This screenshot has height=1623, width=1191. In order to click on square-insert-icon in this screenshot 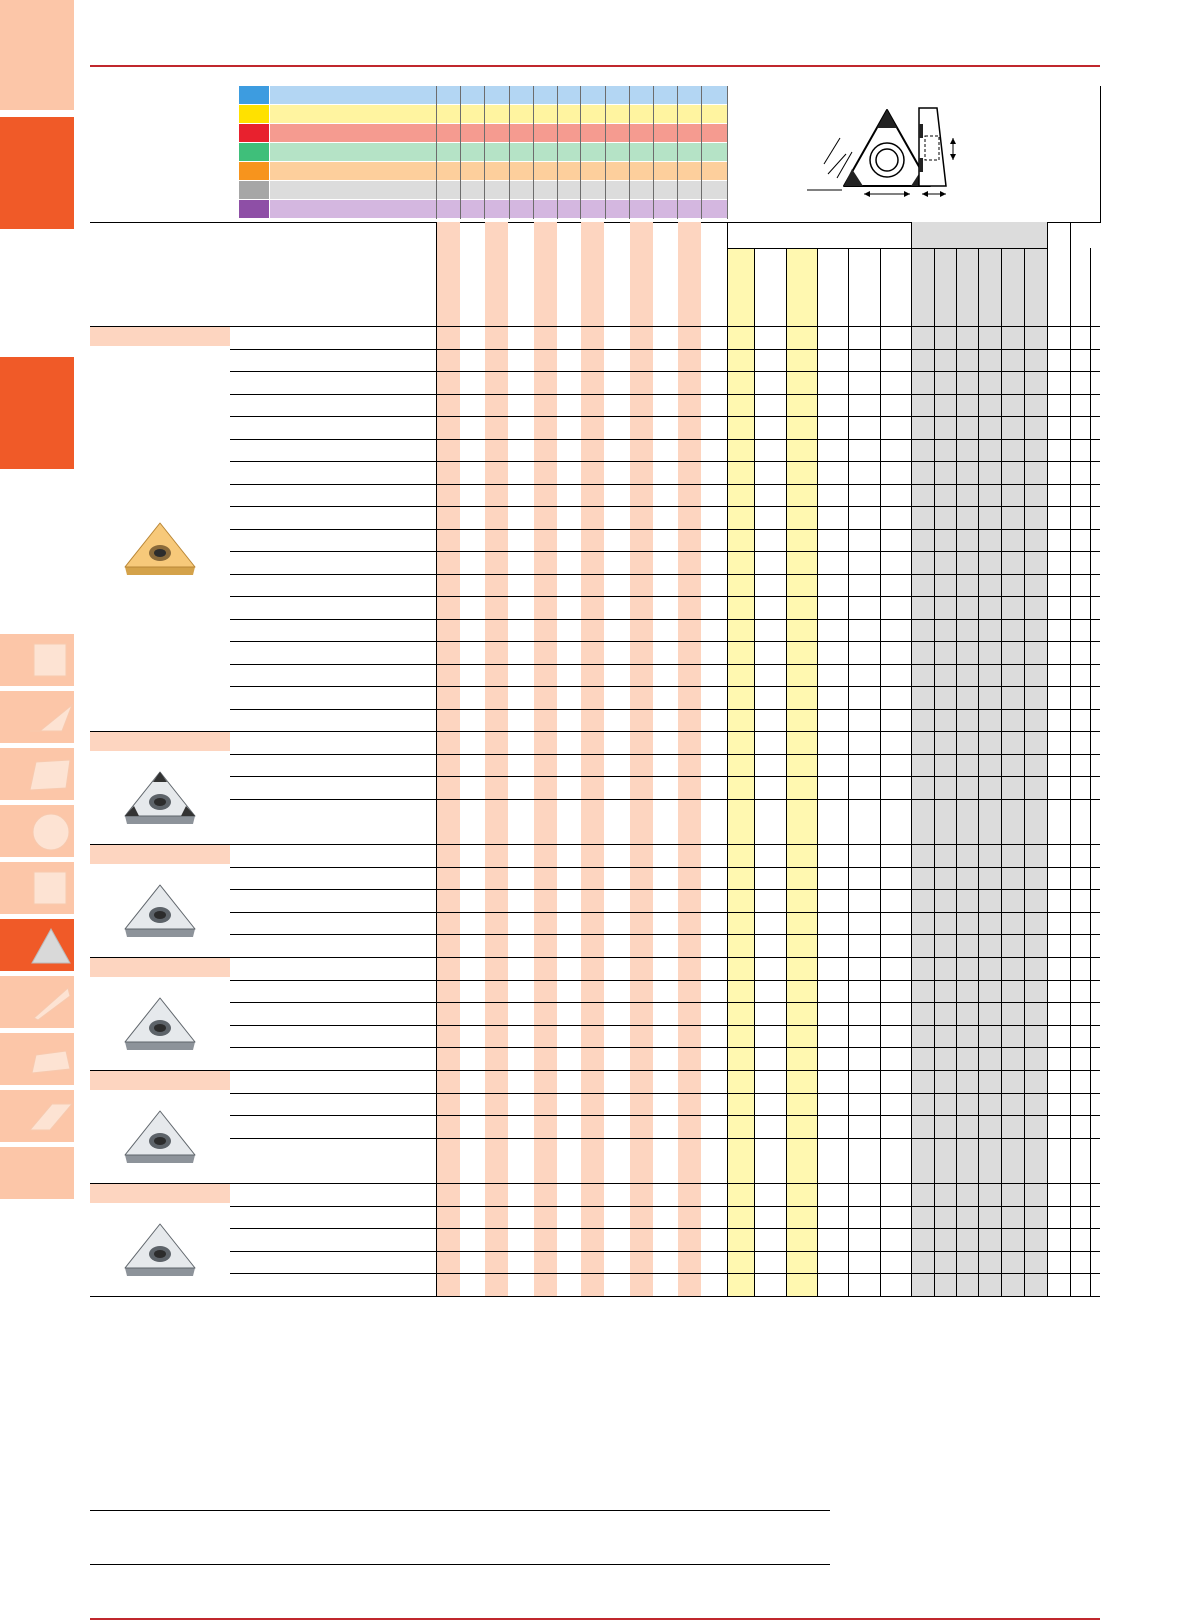, I will do `click(50, 660)`.